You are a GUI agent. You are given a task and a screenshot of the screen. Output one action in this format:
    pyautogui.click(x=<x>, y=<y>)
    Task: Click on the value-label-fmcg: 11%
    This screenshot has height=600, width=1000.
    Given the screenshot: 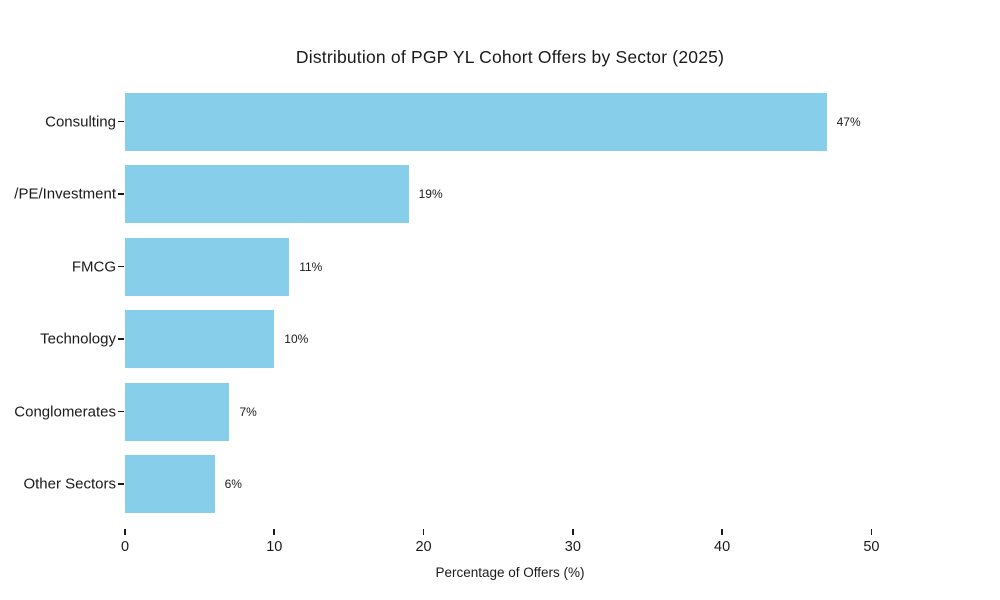 What is the action you would take?
    pyautogui.click(x=311, y=266)
    